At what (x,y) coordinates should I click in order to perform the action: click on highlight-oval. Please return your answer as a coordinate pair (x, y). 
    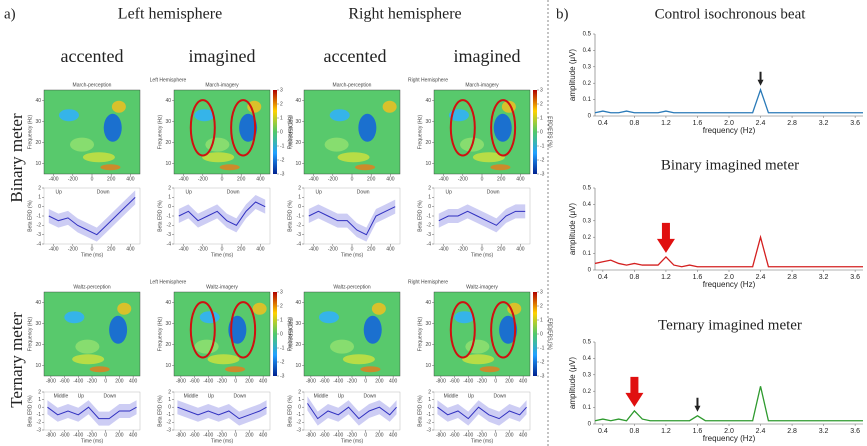
    Looking at the image, I should click on (503, 330).